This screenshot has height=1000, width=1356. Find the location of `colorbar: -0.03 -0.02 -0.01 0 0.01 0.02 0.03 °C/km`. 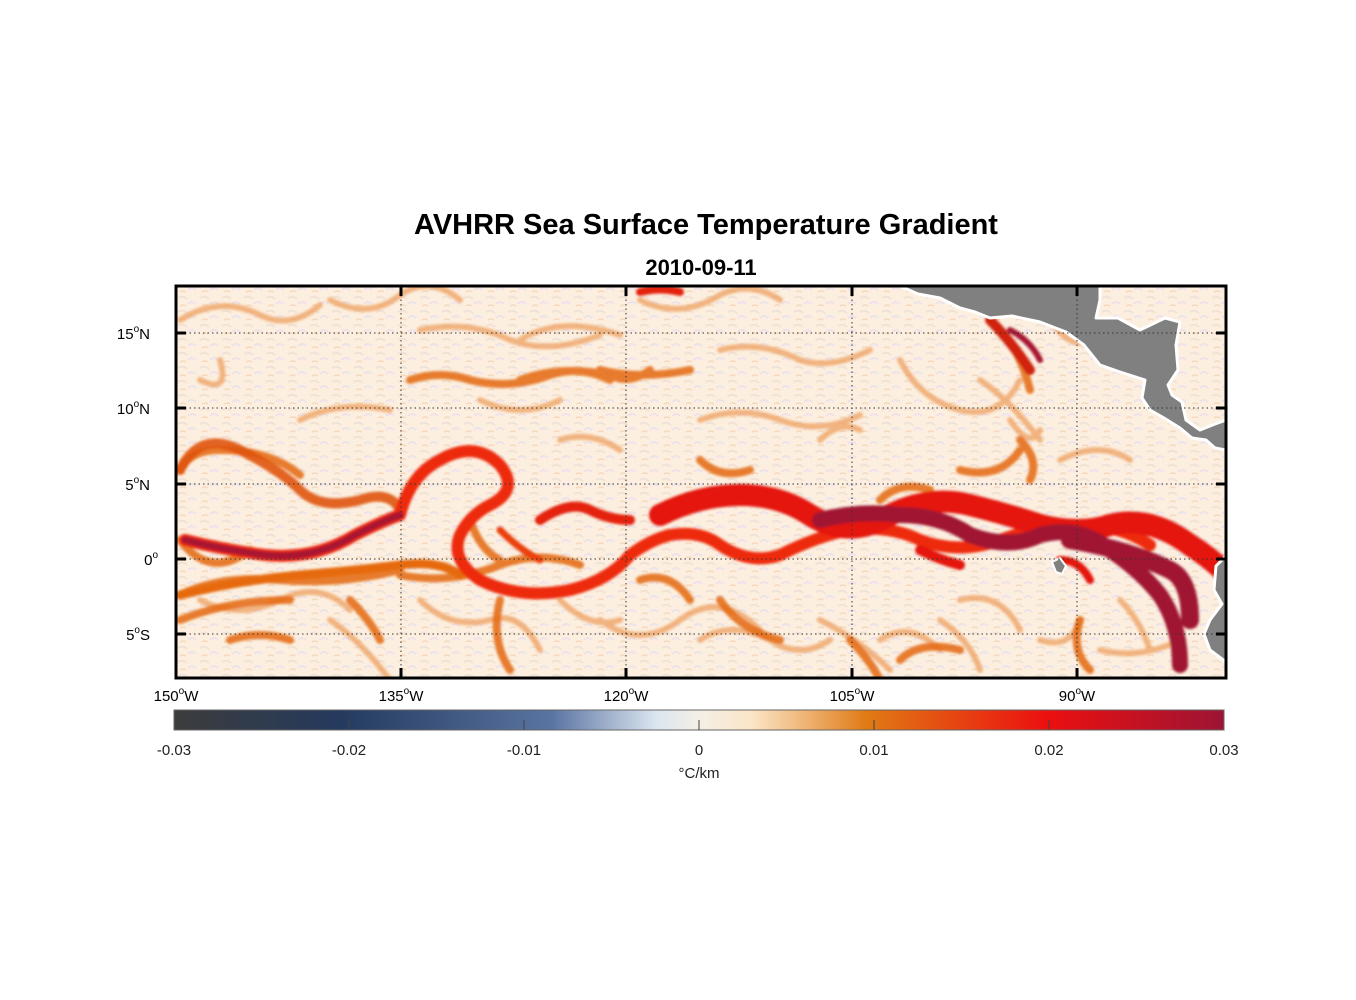

colorbar: -0.03 -0.02 -0.01 0 0.01 0.02 0.03 °C/km is located at coordinates (698, 745).